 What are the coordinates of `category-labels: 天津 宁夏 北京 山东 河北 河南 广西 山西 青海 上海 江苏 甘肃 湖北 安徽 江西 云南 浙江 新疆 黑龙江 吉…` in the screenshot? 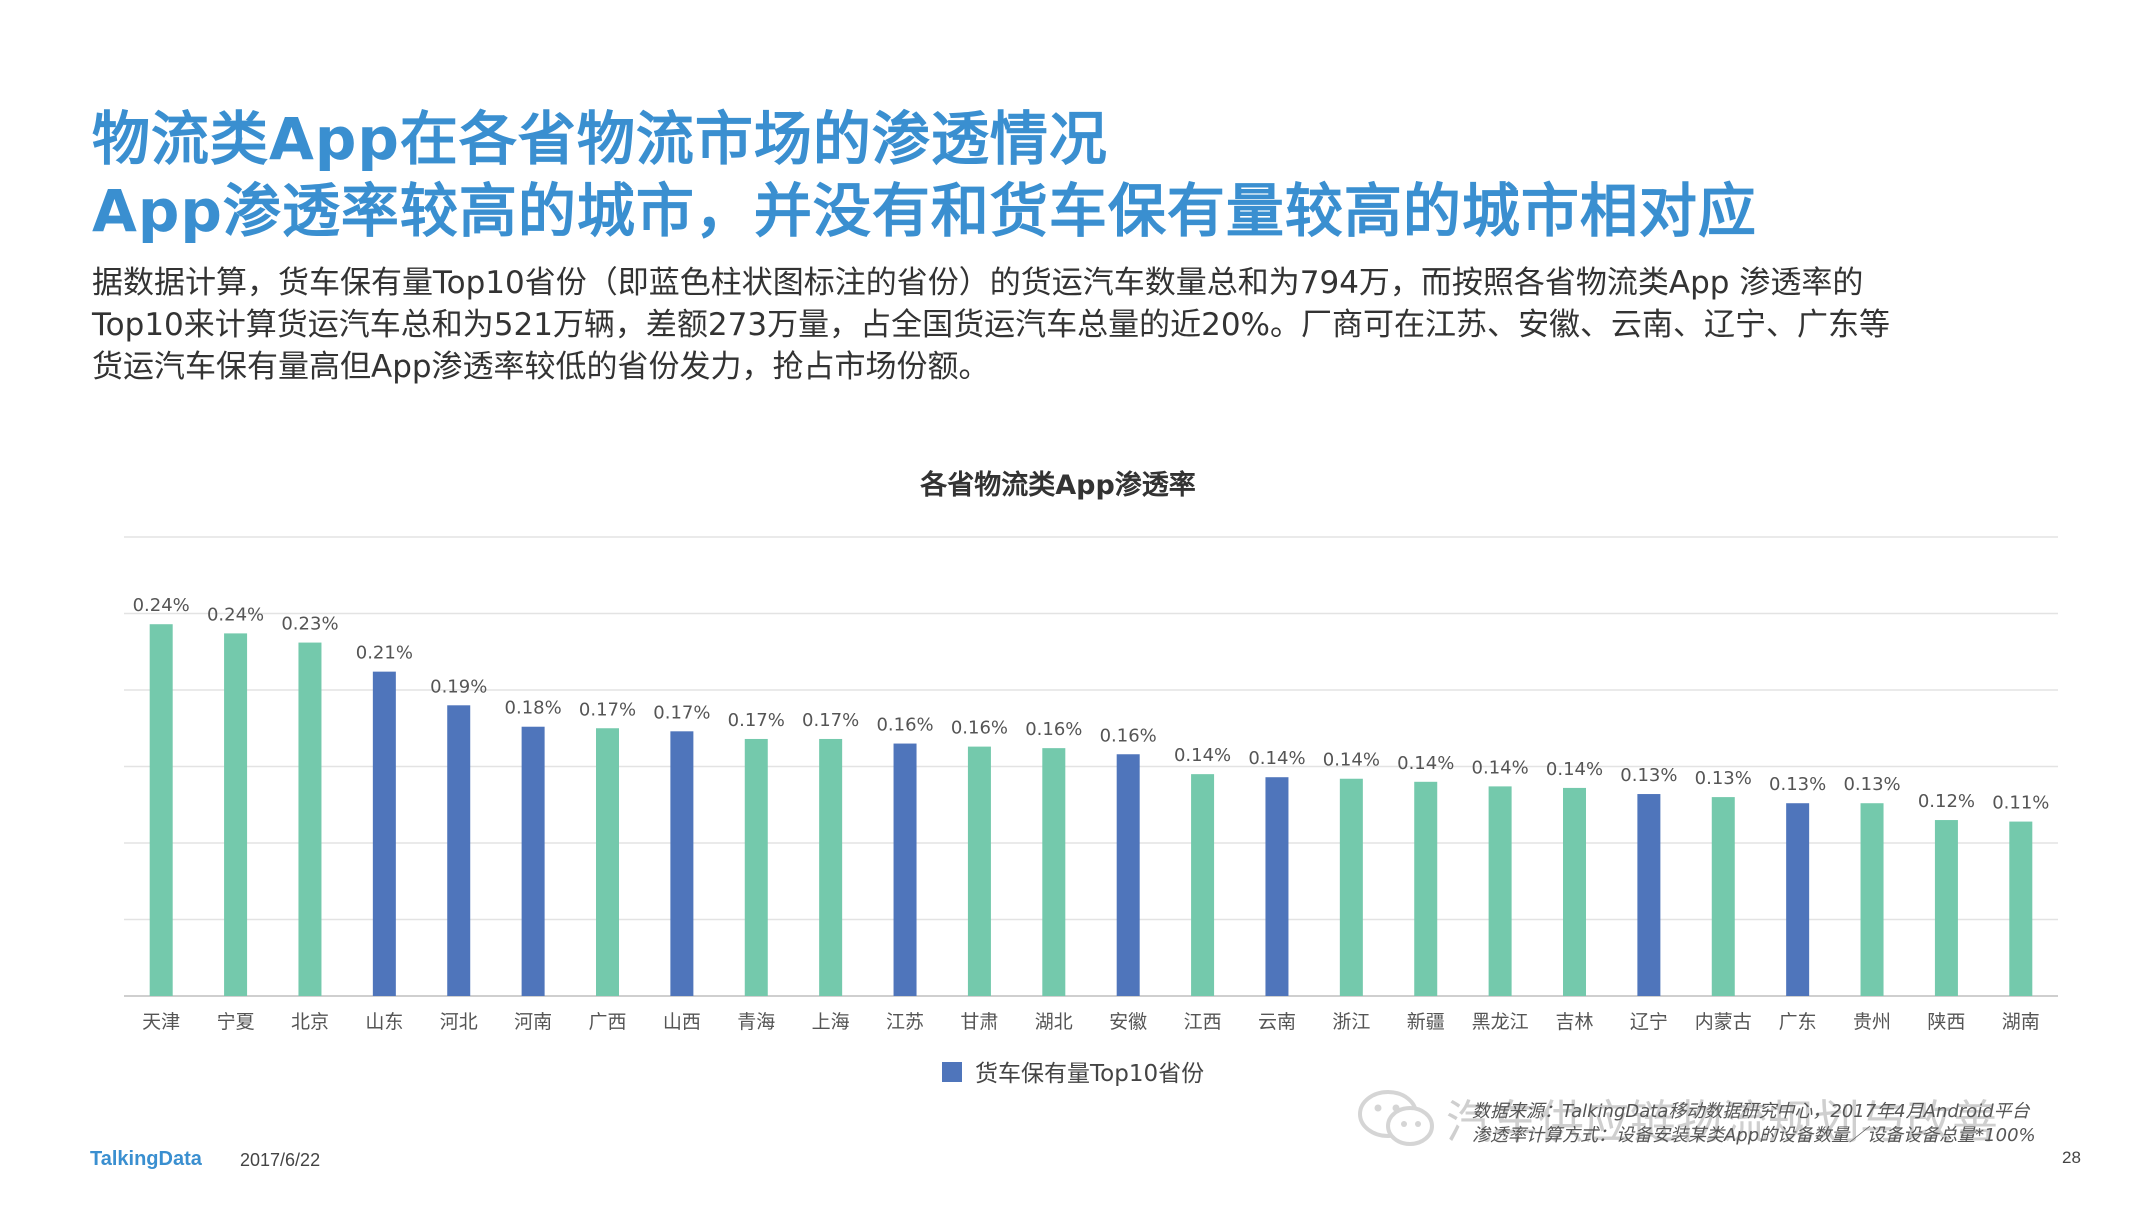 It's located at (1091, 1022).